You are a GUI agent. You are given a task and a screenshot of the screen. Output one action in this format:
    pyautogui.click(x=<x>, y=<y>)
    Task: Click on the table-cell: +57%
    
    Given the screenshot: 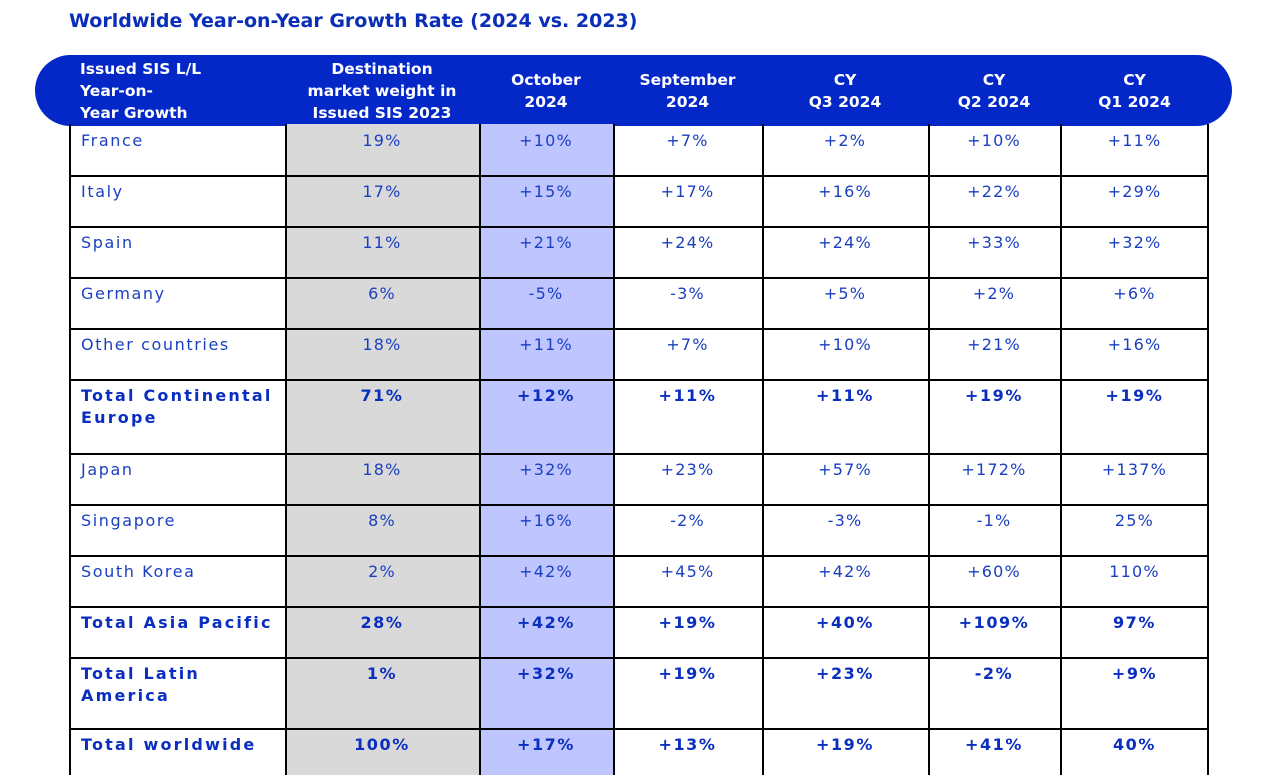 What is the action you would take?
    pyautogui.click(x=845, y=469)
    